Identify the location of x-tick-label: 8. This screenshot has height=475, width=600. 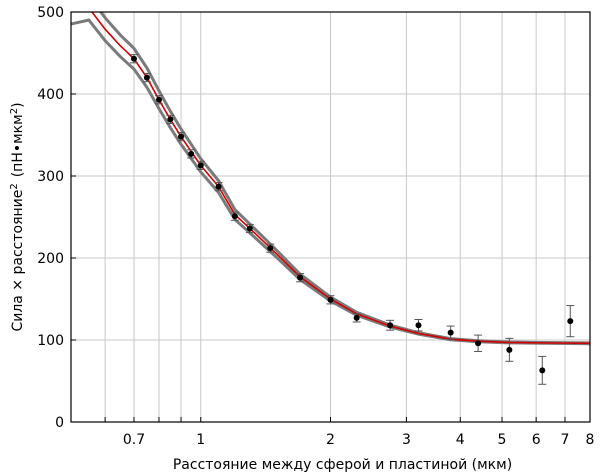
(590, 440).